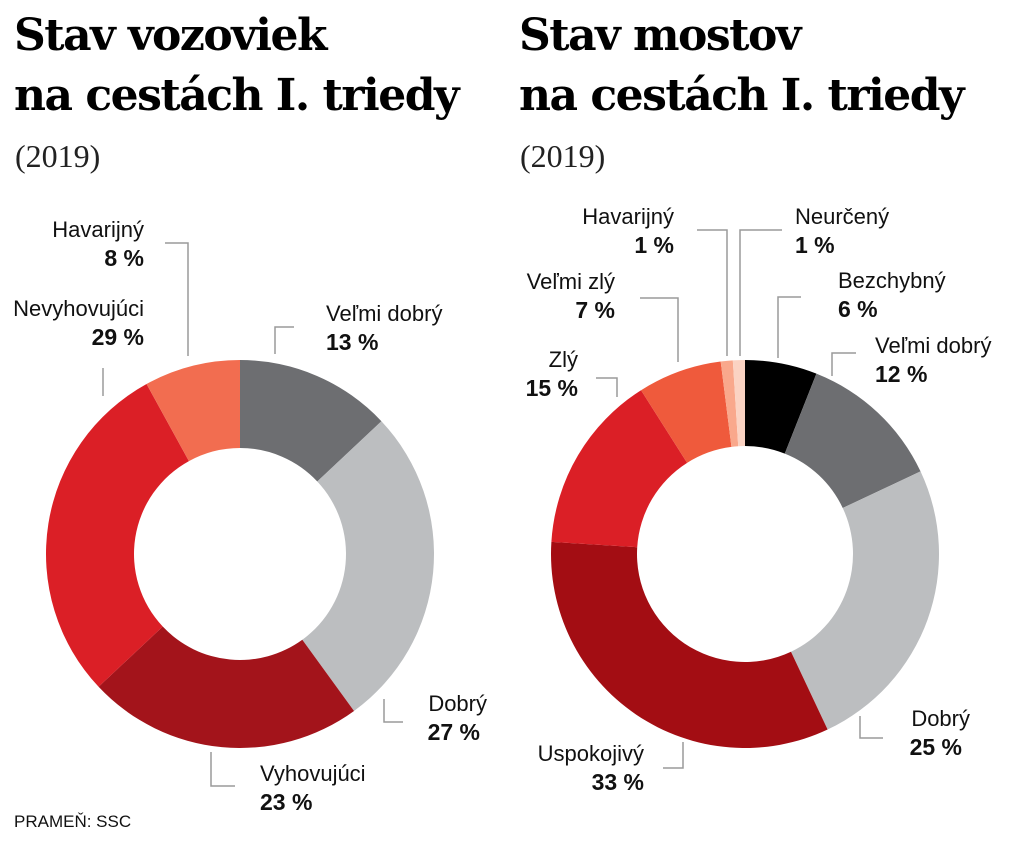 This screenshot has width=1024, height=854. What do you see at coordinates (313, 773) in the screenshot?
I see `slice-label: Vyhovujúci` at bounding box center [313, 773].